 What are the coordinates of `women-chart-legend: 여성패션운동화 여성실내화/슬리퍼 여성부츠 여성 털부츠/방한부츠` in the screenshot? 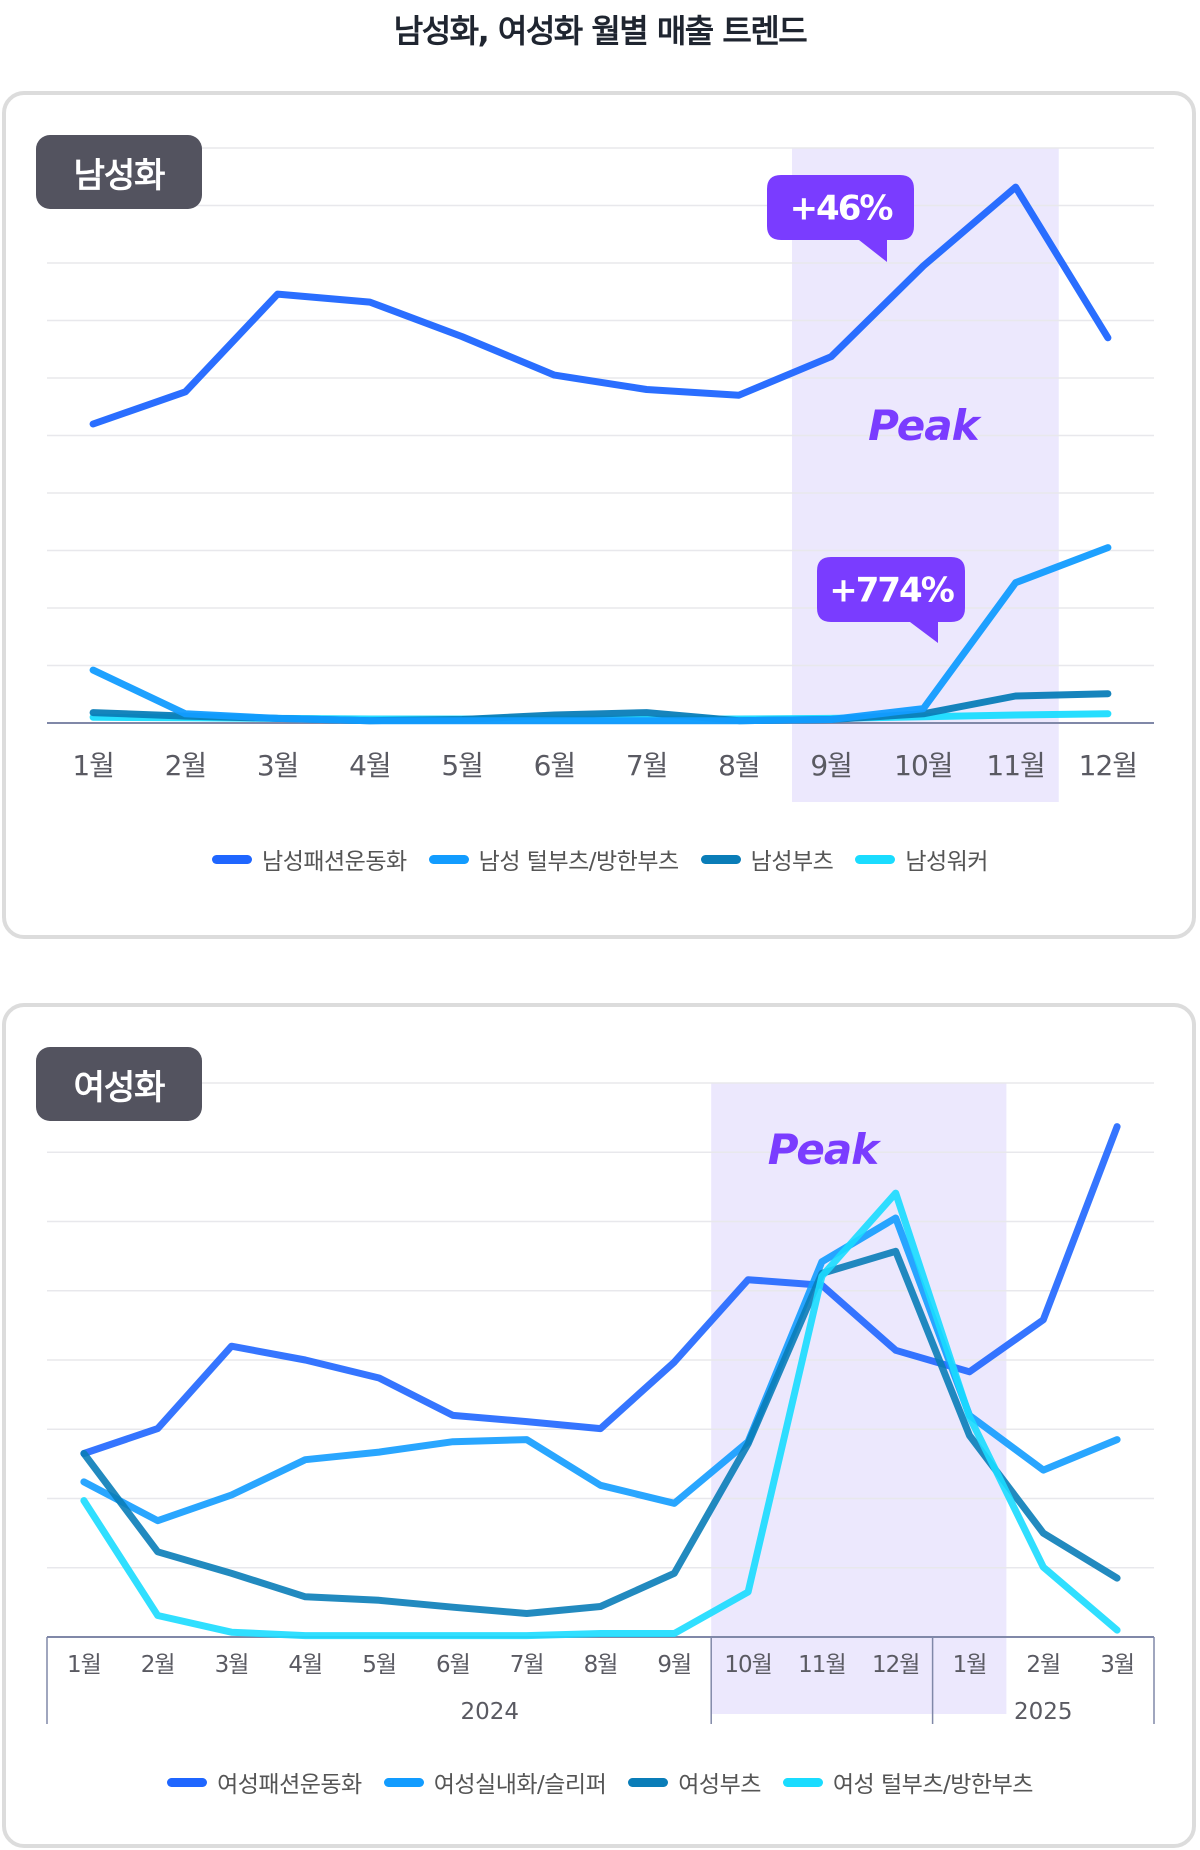 It's located at (600, 1782).